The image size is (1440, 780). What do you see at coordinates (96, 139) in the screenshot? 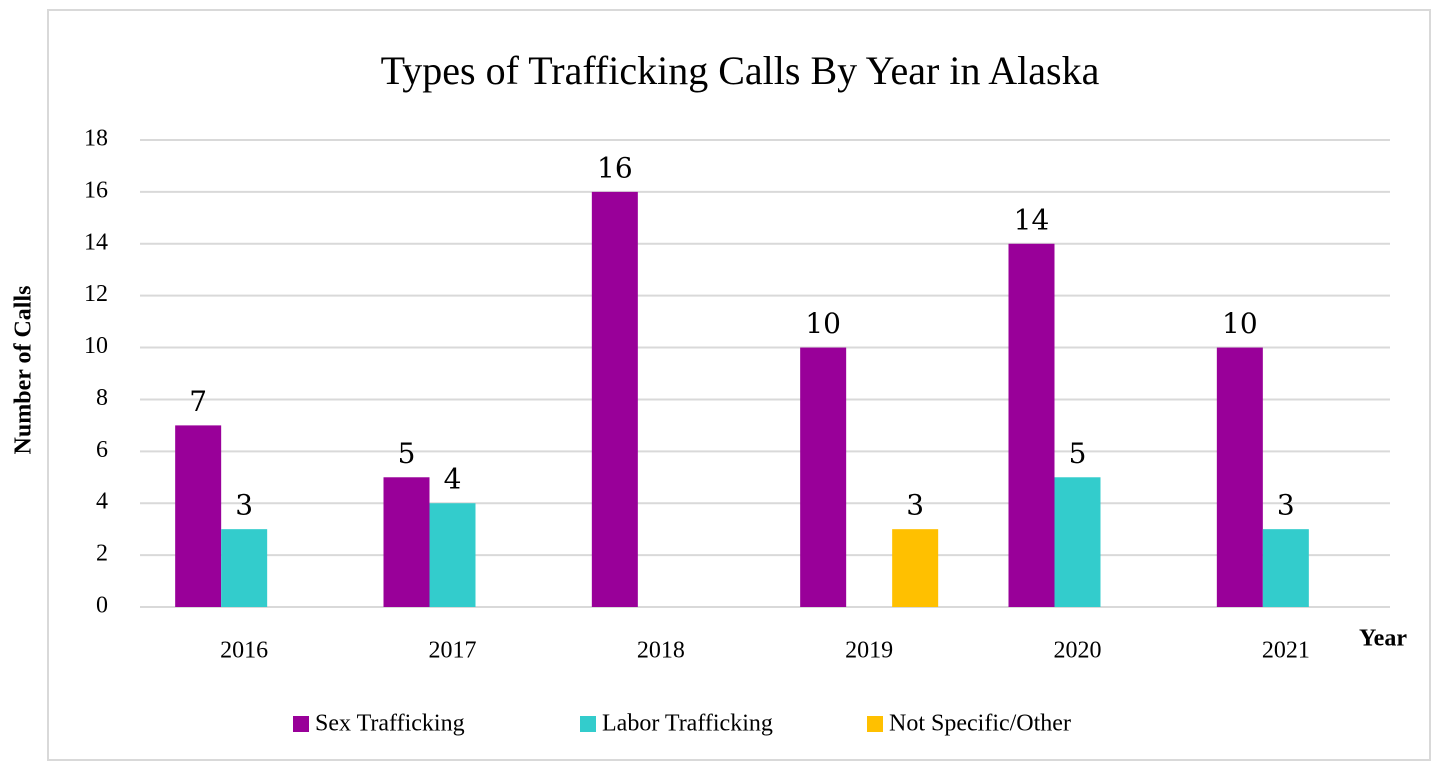
I see `y-tick-label: 18` at bounding box center [96, 139].